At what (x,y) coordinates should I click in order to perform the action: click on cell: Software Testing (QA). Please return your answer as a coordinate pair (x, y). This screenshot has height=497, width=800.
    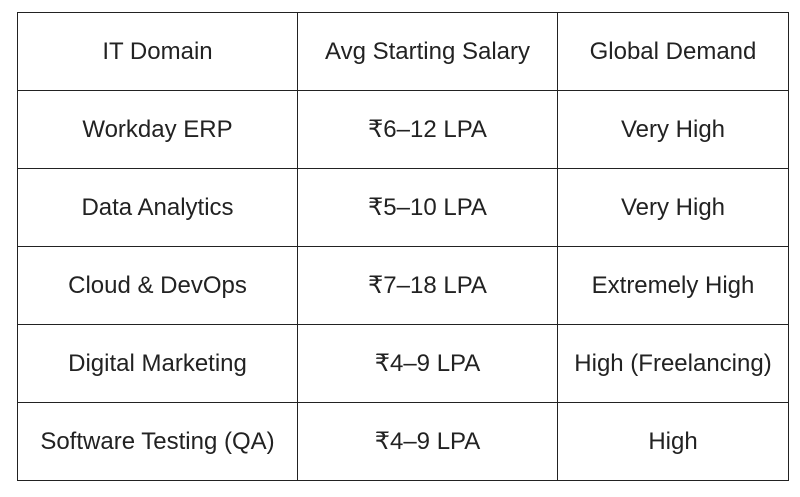
    Looking at the image, I should click on (157, 441).